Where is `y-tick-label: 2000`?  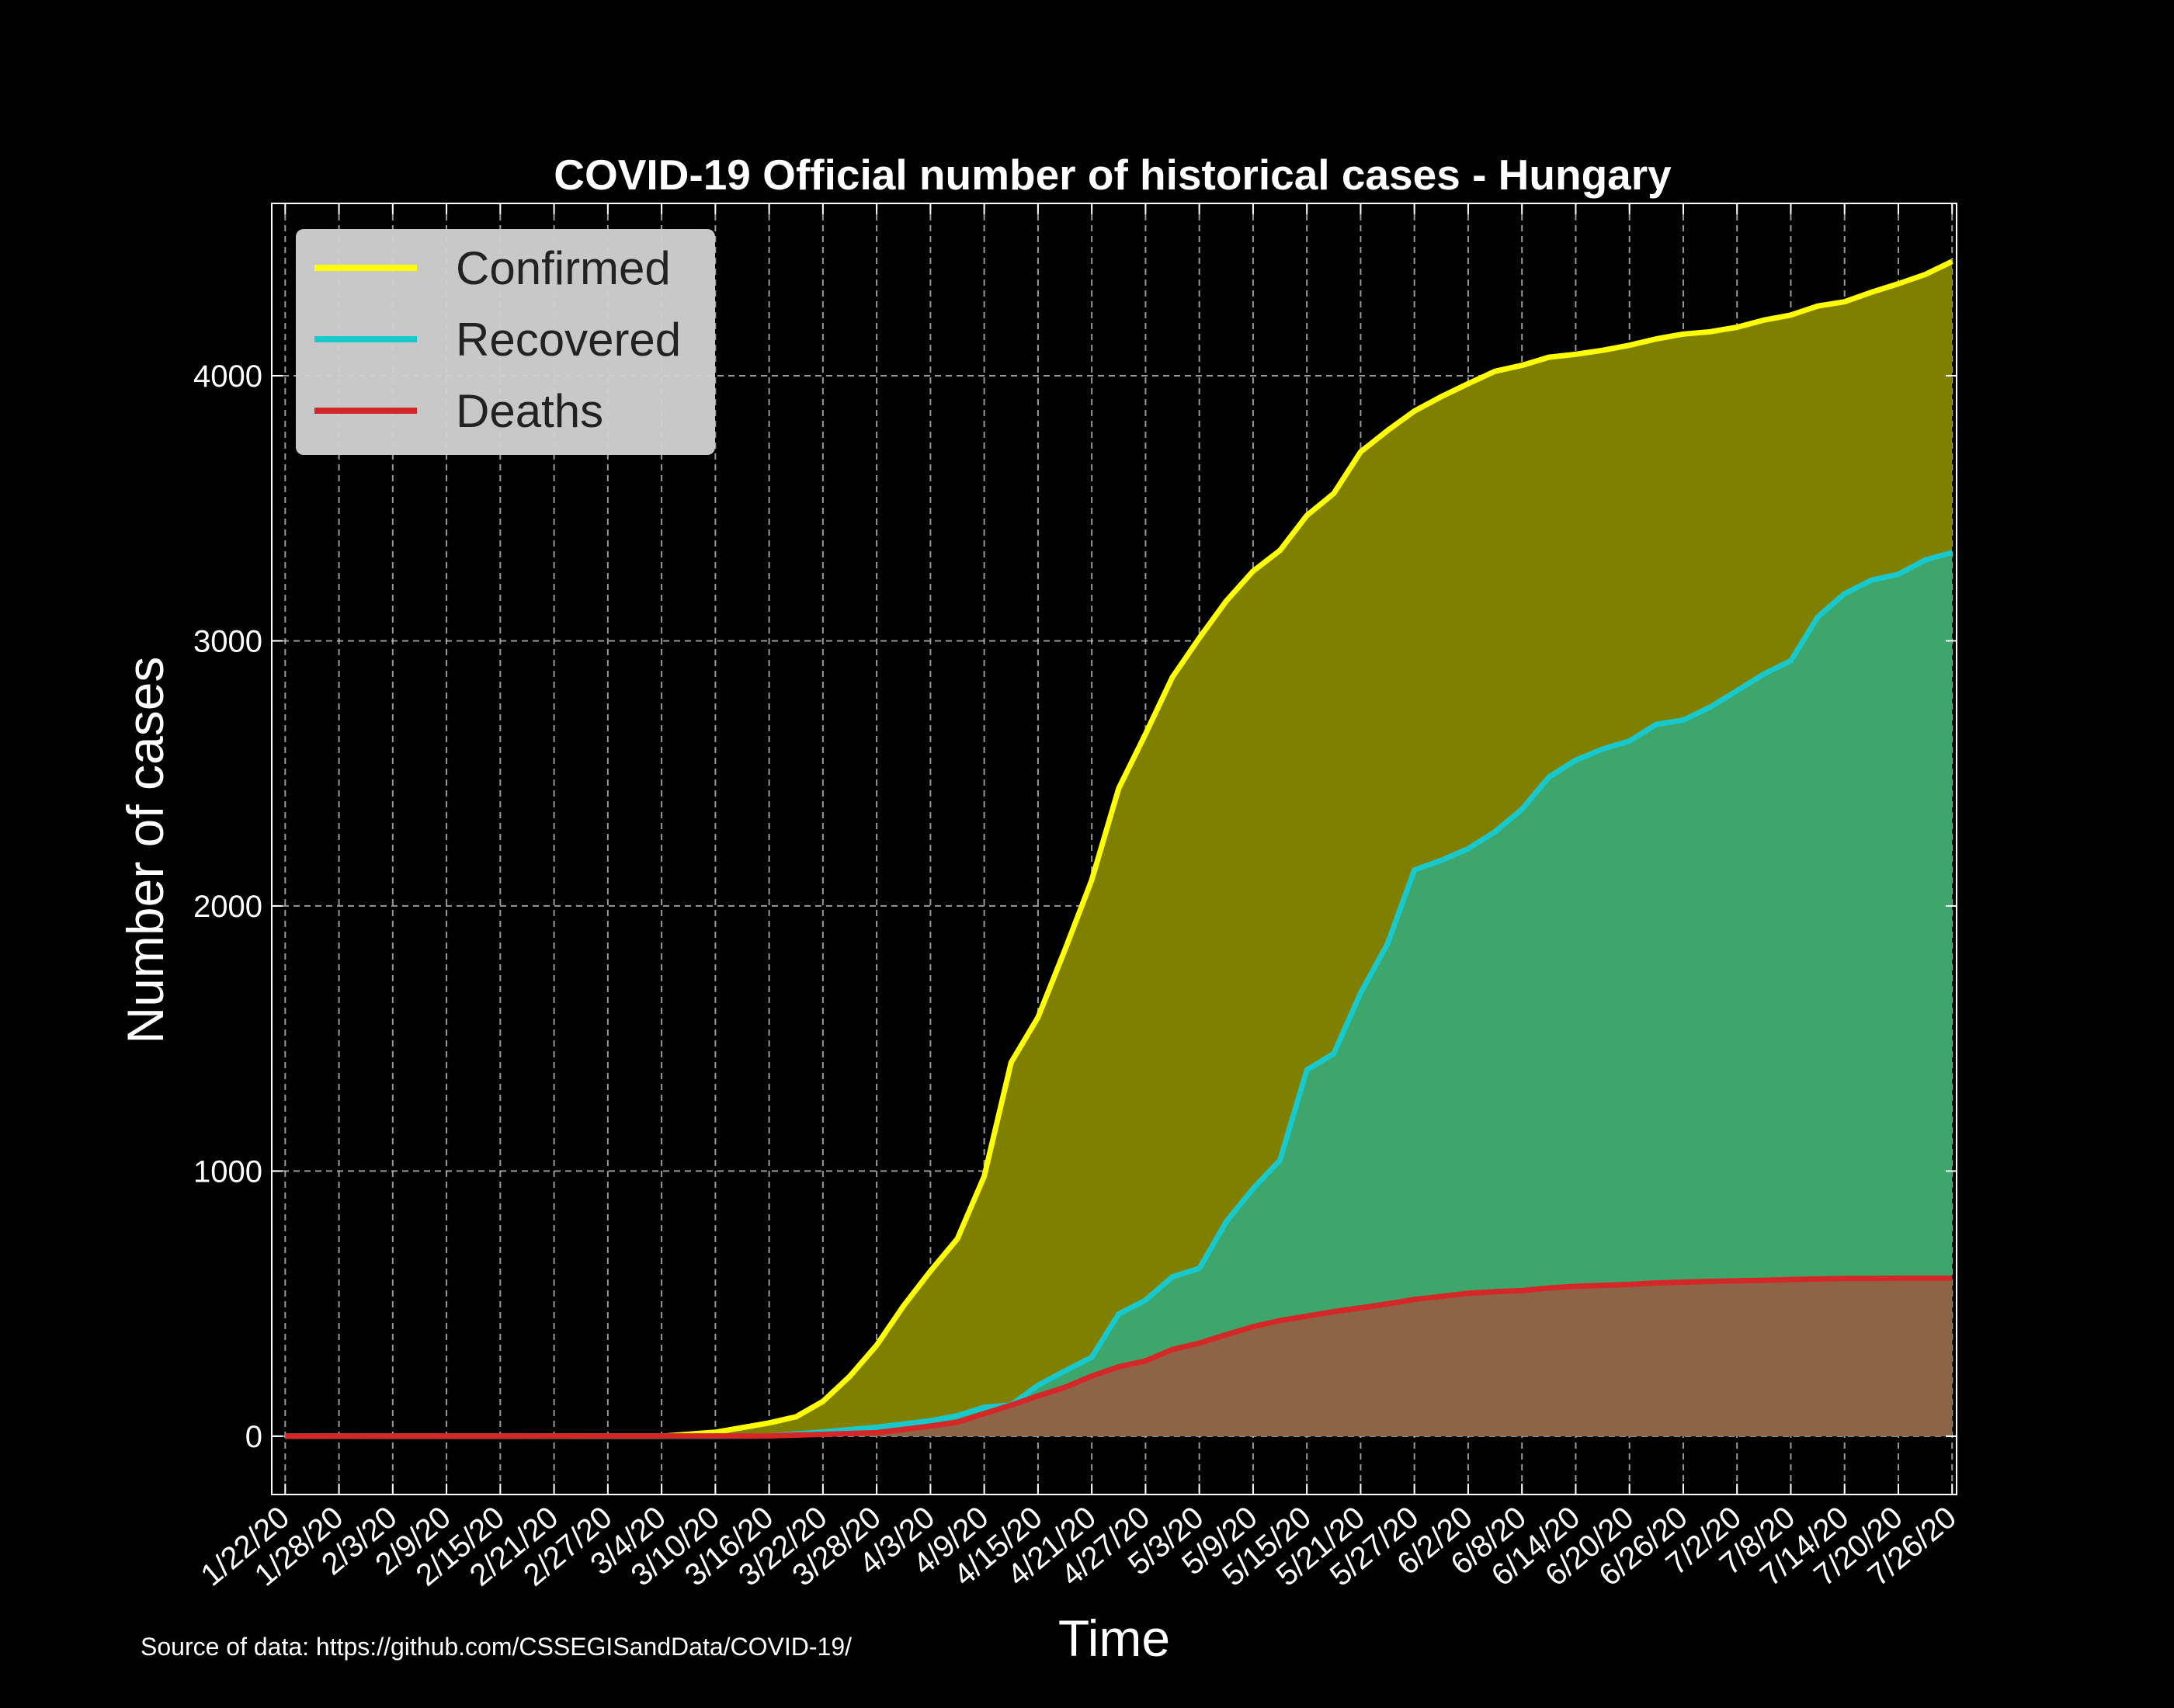
y-tick-label: 2000 is located at coordinates (228, 907).